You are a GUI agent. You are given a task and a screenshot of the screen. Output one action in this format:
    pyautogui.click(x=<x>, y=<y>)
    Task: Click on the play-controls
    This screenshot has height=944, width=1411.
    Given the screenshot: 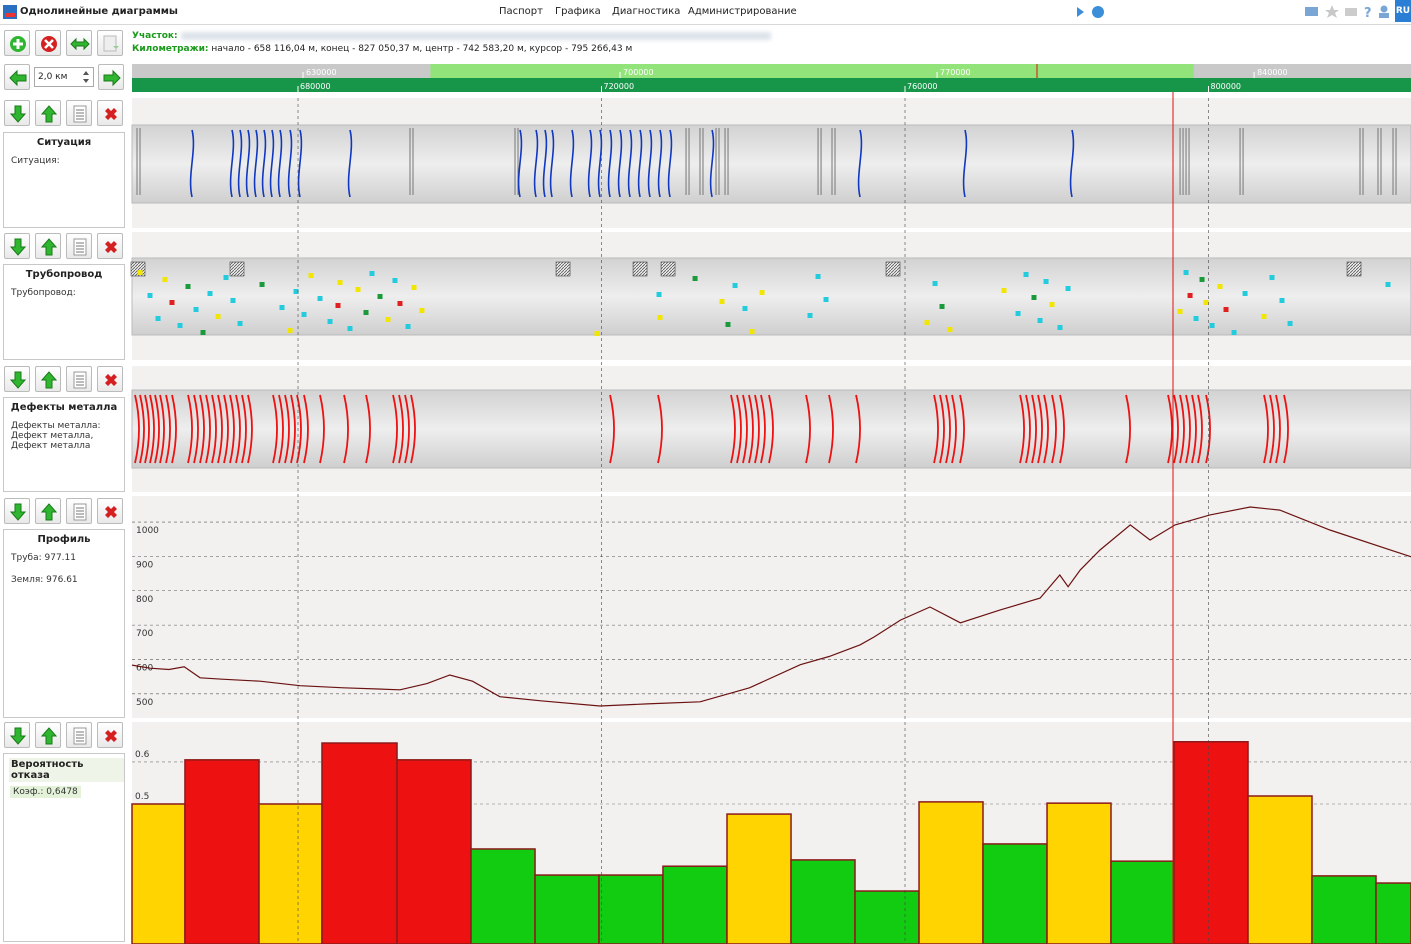 What is the action you would take?
    pyautogui.click(x=1090, y=12)
    